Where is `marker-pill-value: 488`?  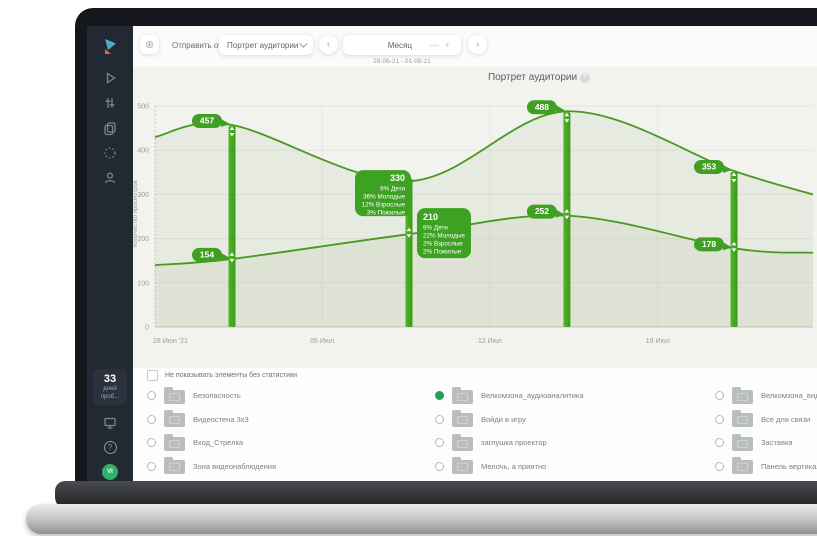
marker-pill-value: 488 is located at coordinates (542, 107).